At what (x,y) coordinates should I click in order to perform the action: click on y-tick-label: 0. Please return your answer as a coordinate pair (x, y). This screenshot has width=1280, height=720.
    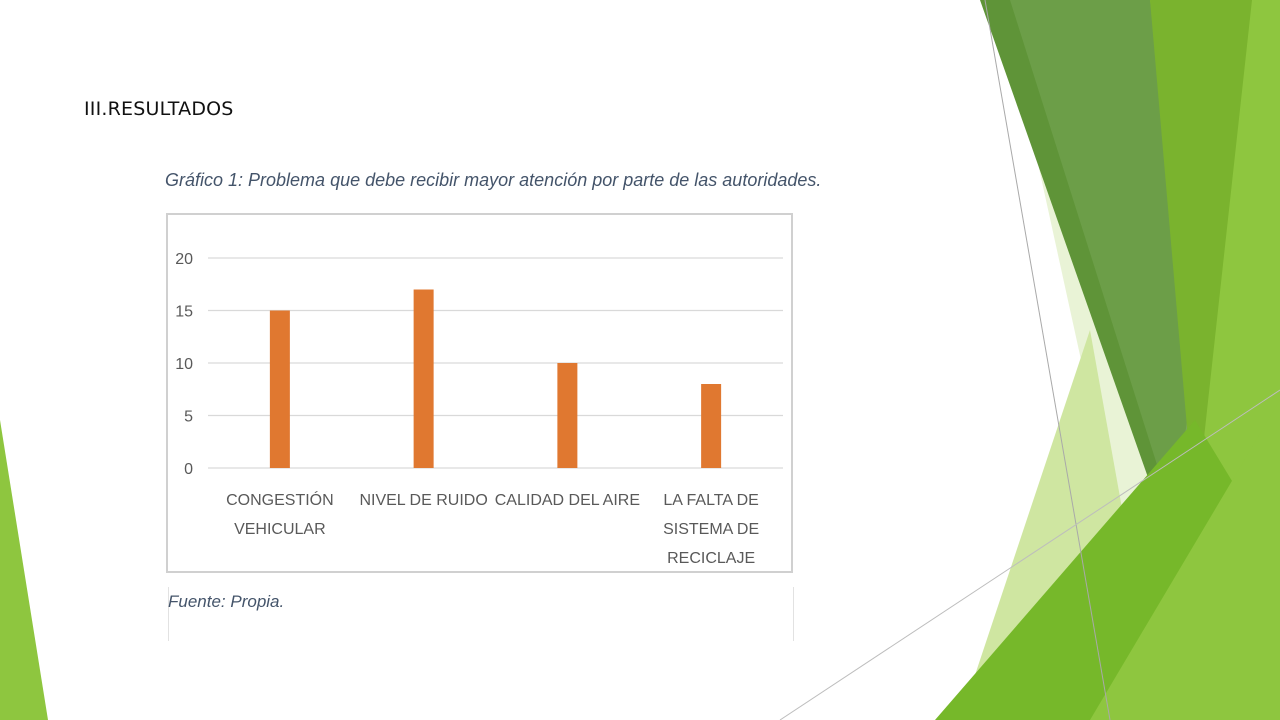
    Looking at the image, I should click on (188, 469).